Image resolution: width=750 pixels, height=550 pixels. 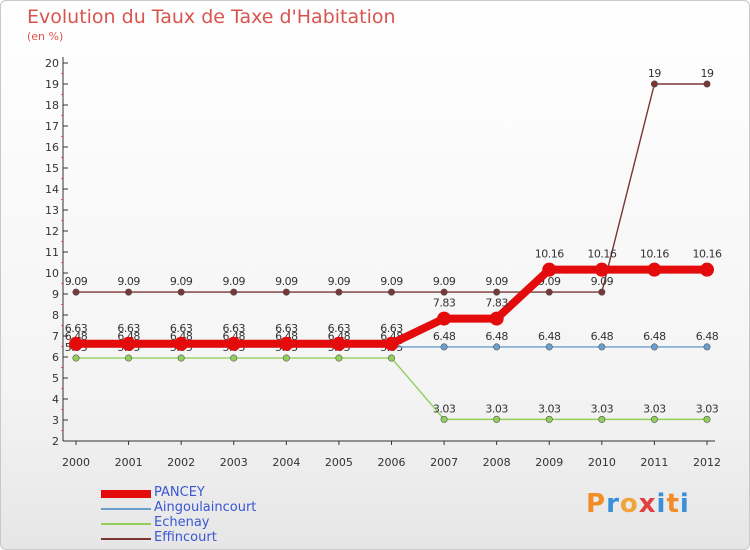 I want to click on y-tick-label: 13, so click(x=52, y=210).